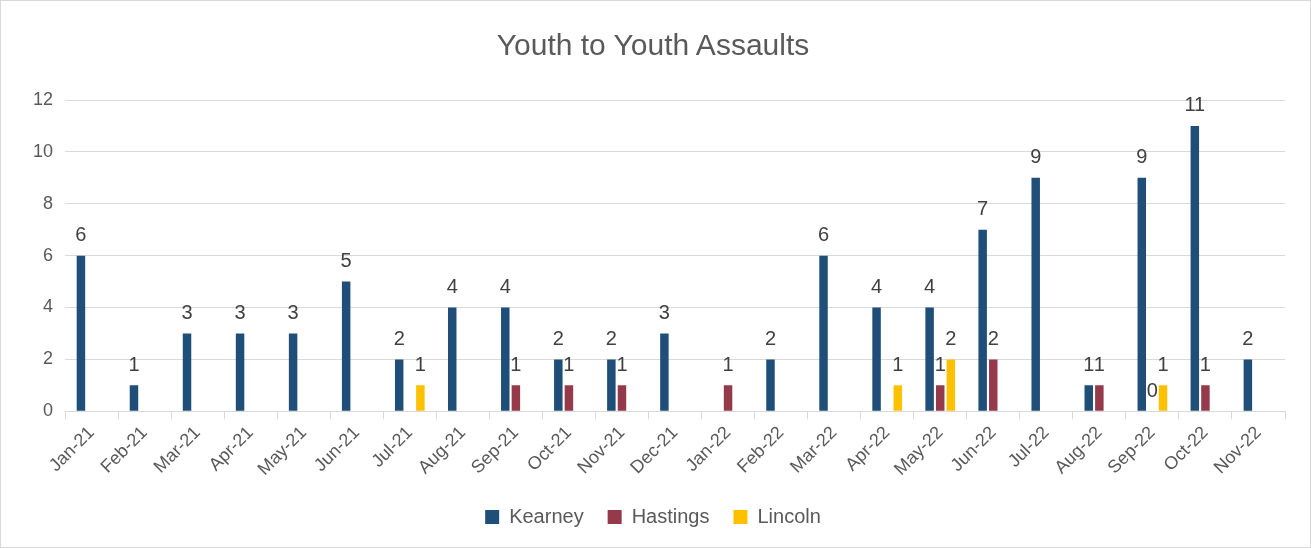 The image size is (1311, 548). I want to click on y-tick-label: 2, so click(48, 358).